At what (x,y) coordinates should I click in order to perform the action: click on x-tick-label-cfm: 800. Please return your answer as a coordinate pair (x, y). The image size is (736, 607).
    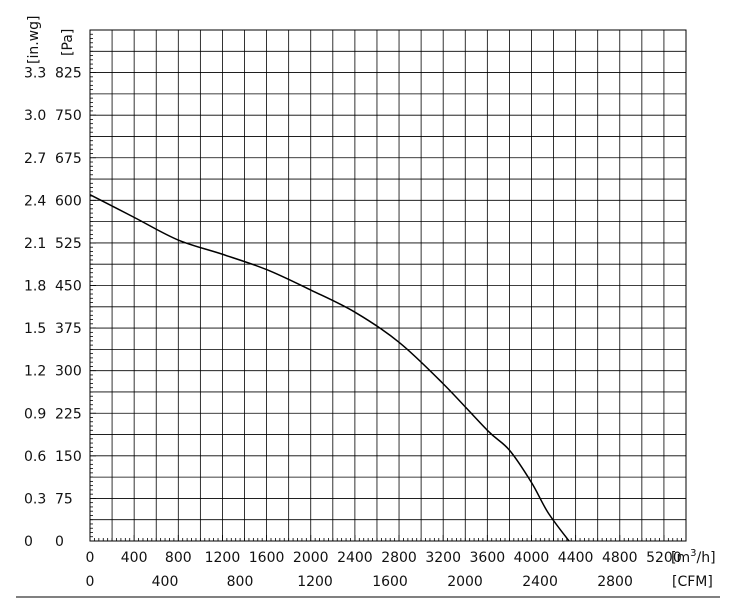
    Looking at the image, I should click on (240, 582).